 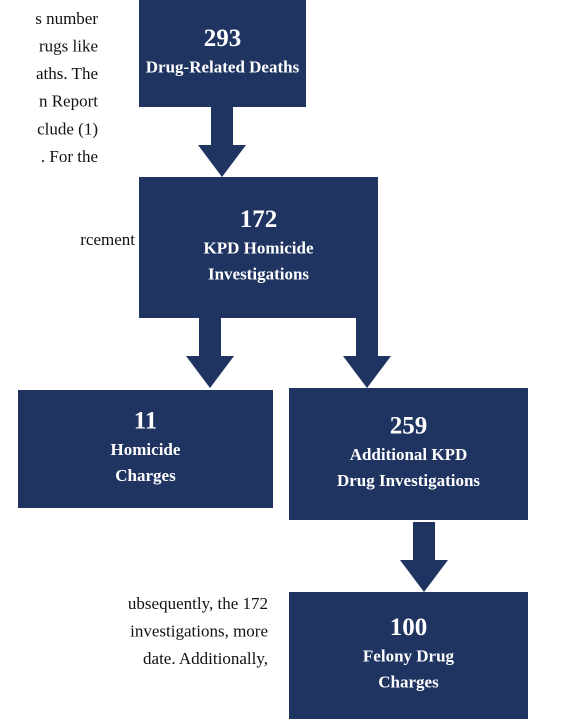 What do you see at coordinates (199, 631) in the screenshot?
I see `body-text: investigations, more` at bounding box center [199, 631].